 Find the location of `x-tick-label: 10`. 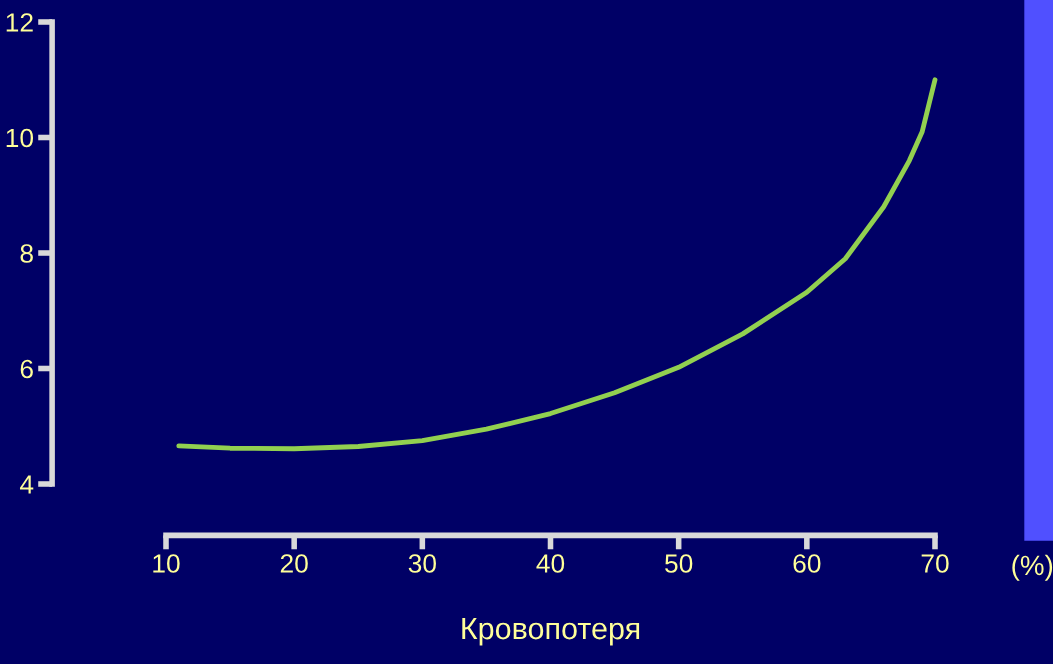

x-tick-label: 10 is located at coordinates (166, 563).